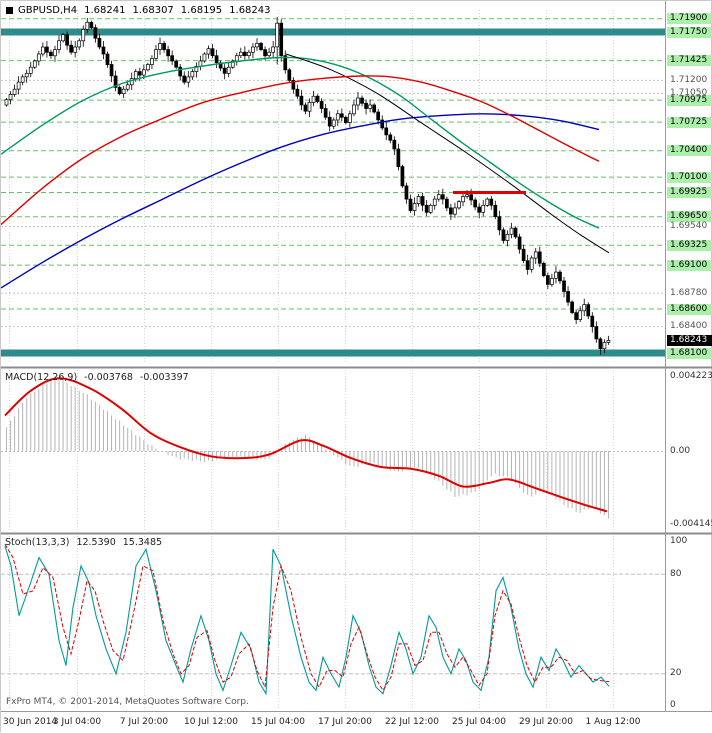  What do you see at coordinates (676, 574) in the screenshot?
I see `stoch-axis-label: 80` at bounding box center [676, 574].